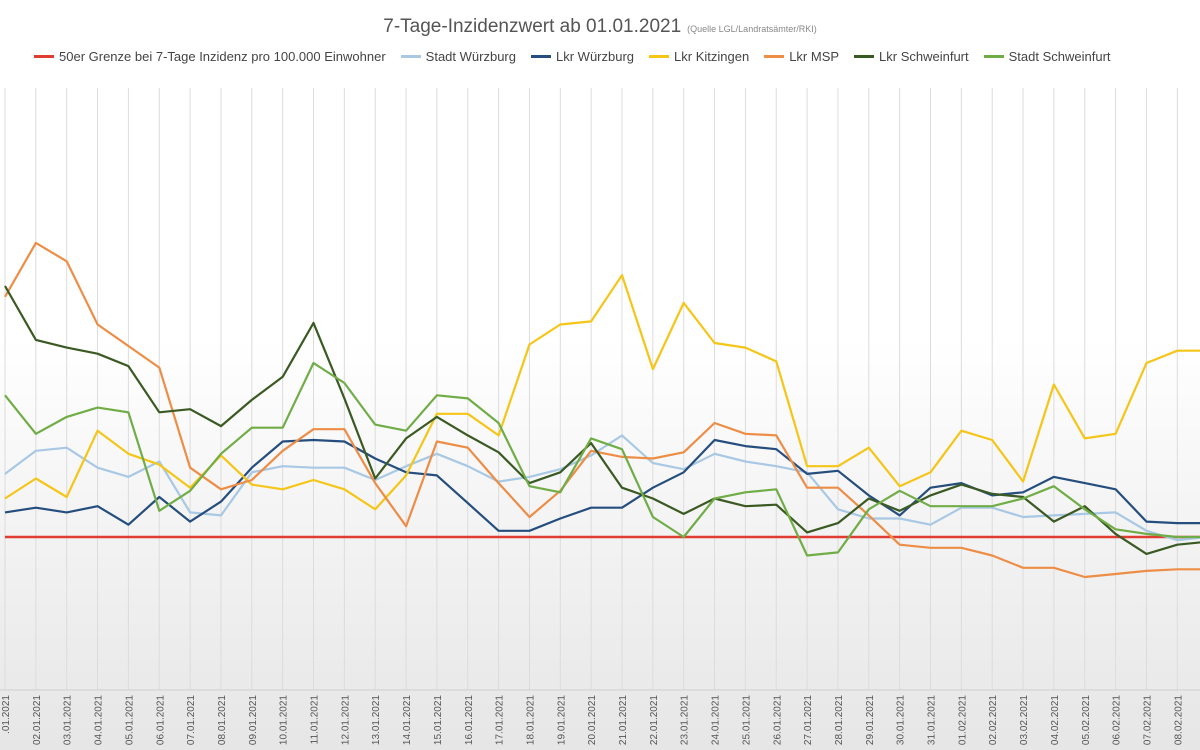  I want to click on legend-item: Lkr Würzburg, so click(582, 56).